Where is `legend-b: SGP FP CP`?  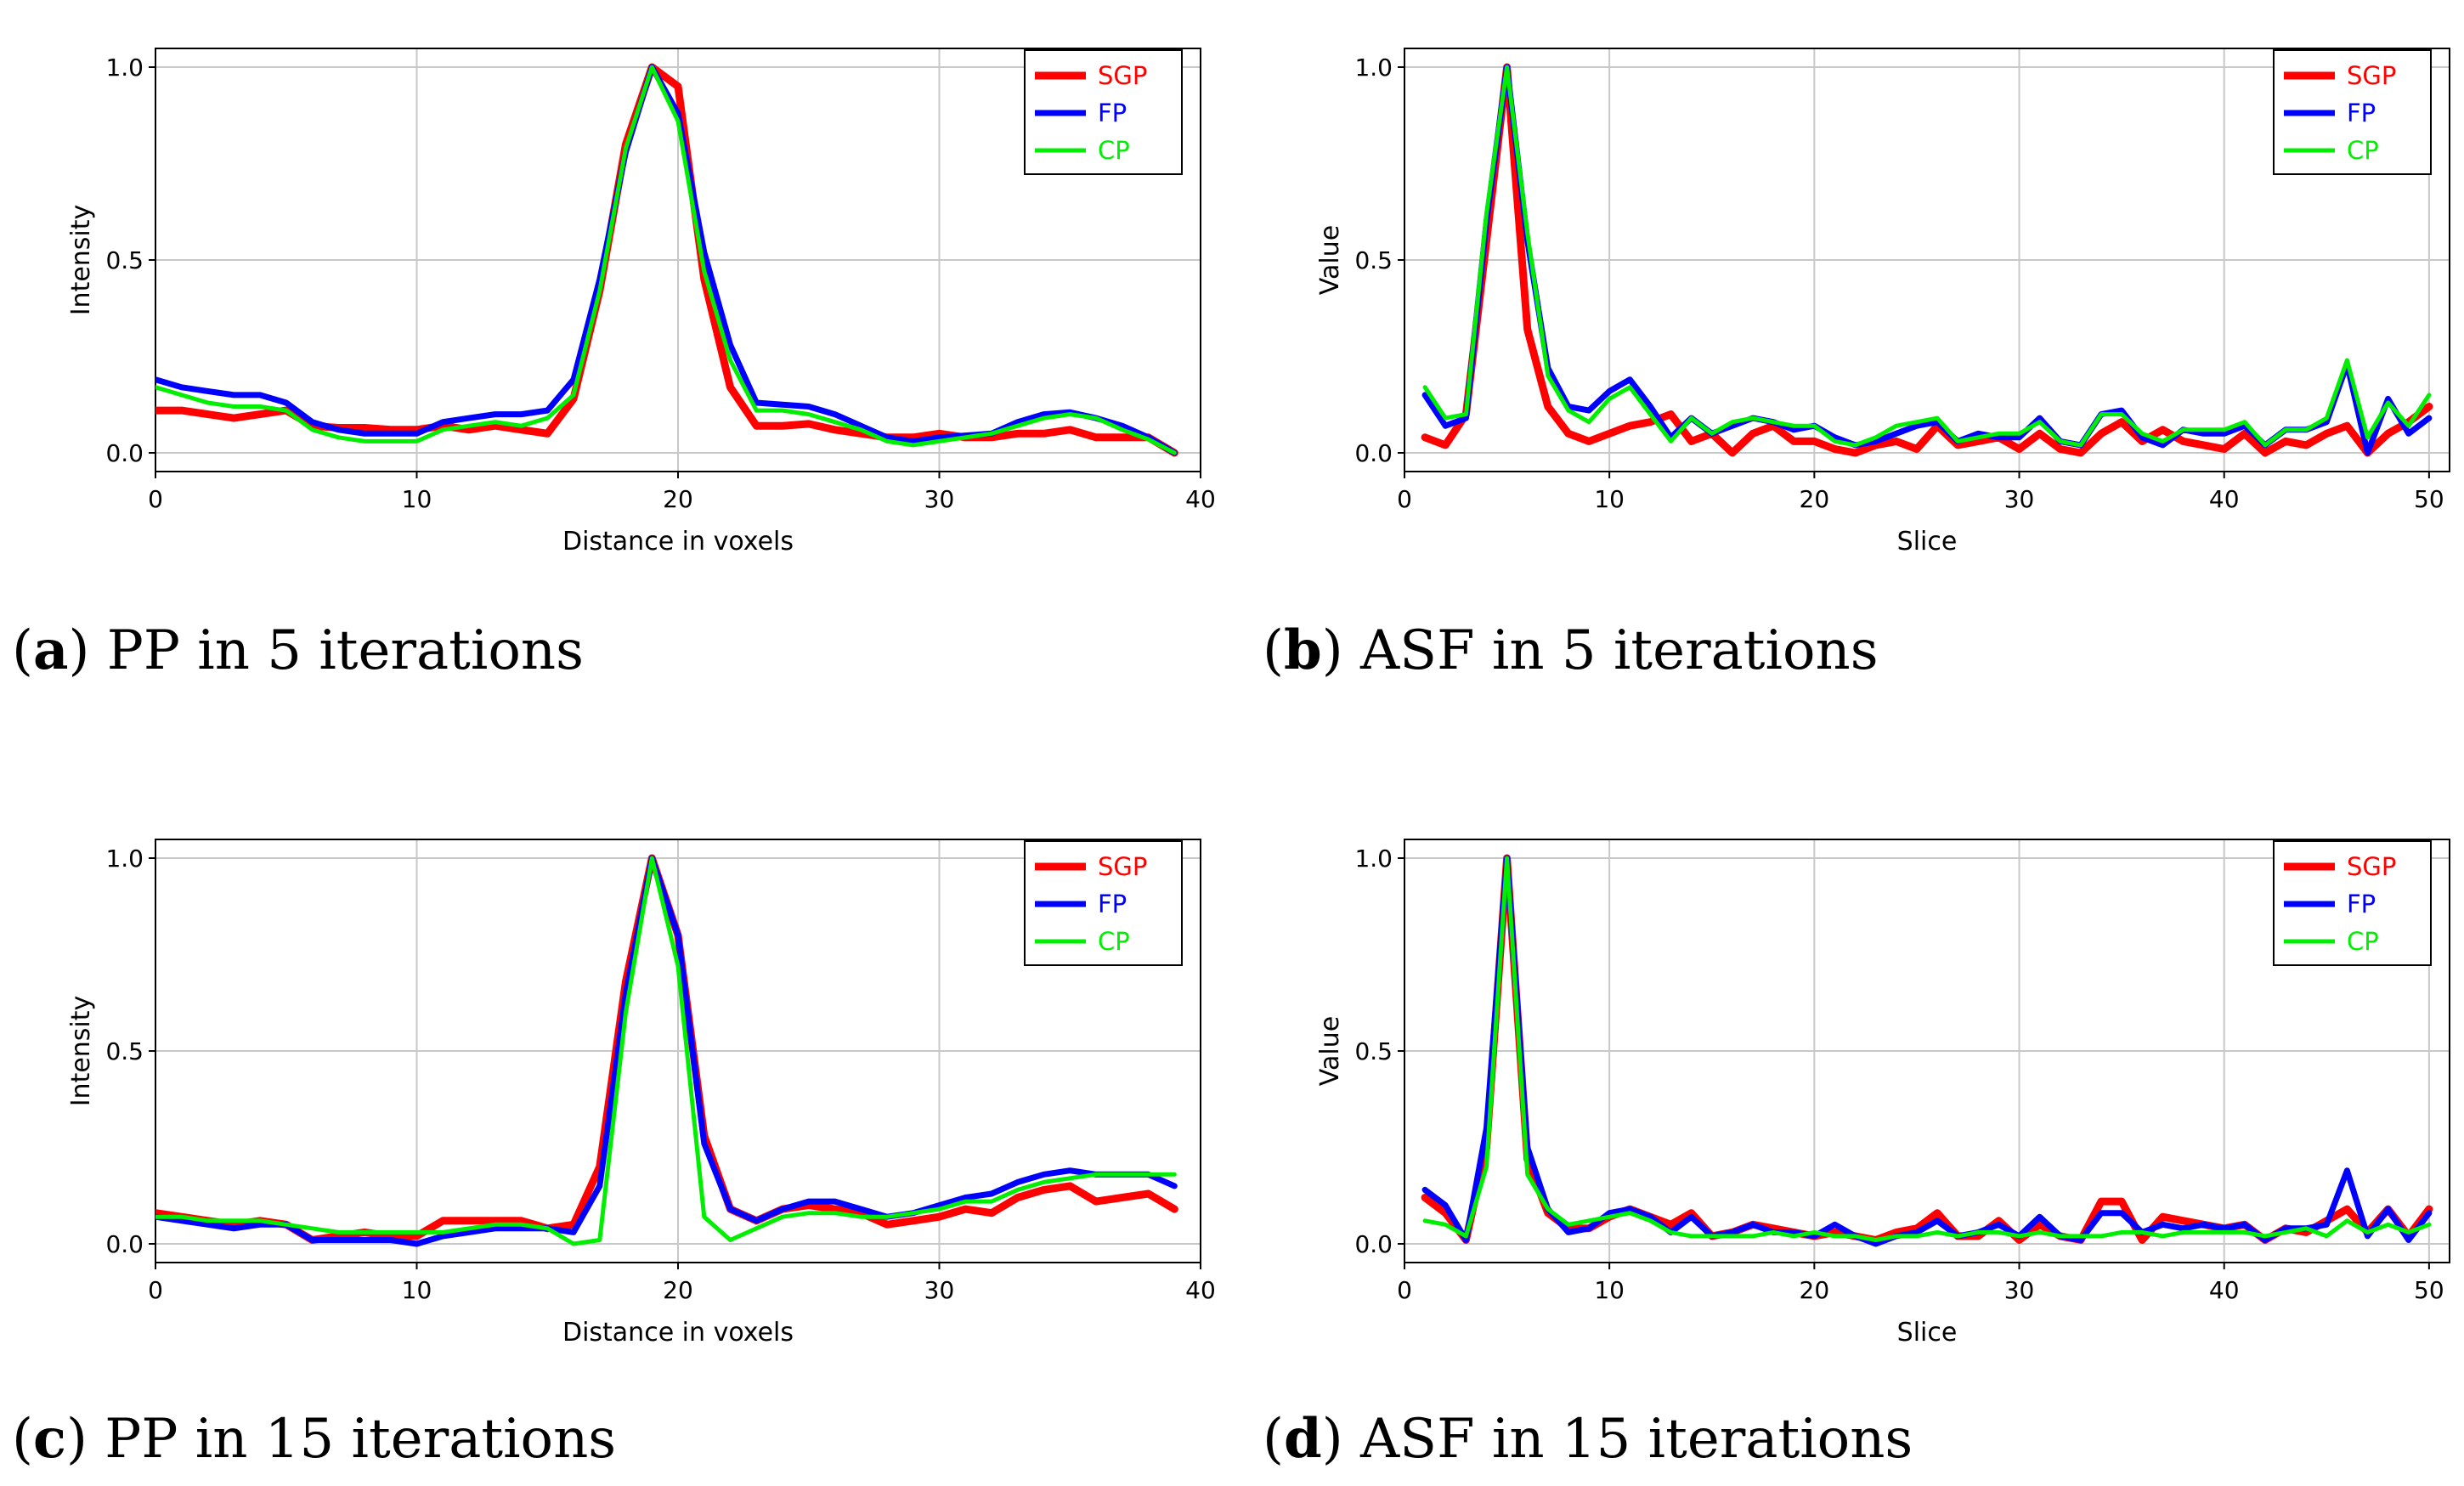 legend-b: SGP FP CP is located at coordinates (2352, 112).